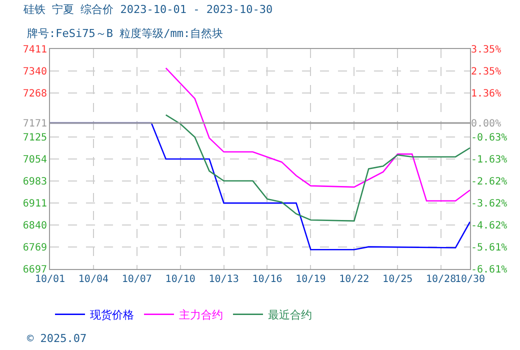  Describe the element at coordinates (470, 279) in the screenshot. I see `x-tick-label: 10/30` at that location.